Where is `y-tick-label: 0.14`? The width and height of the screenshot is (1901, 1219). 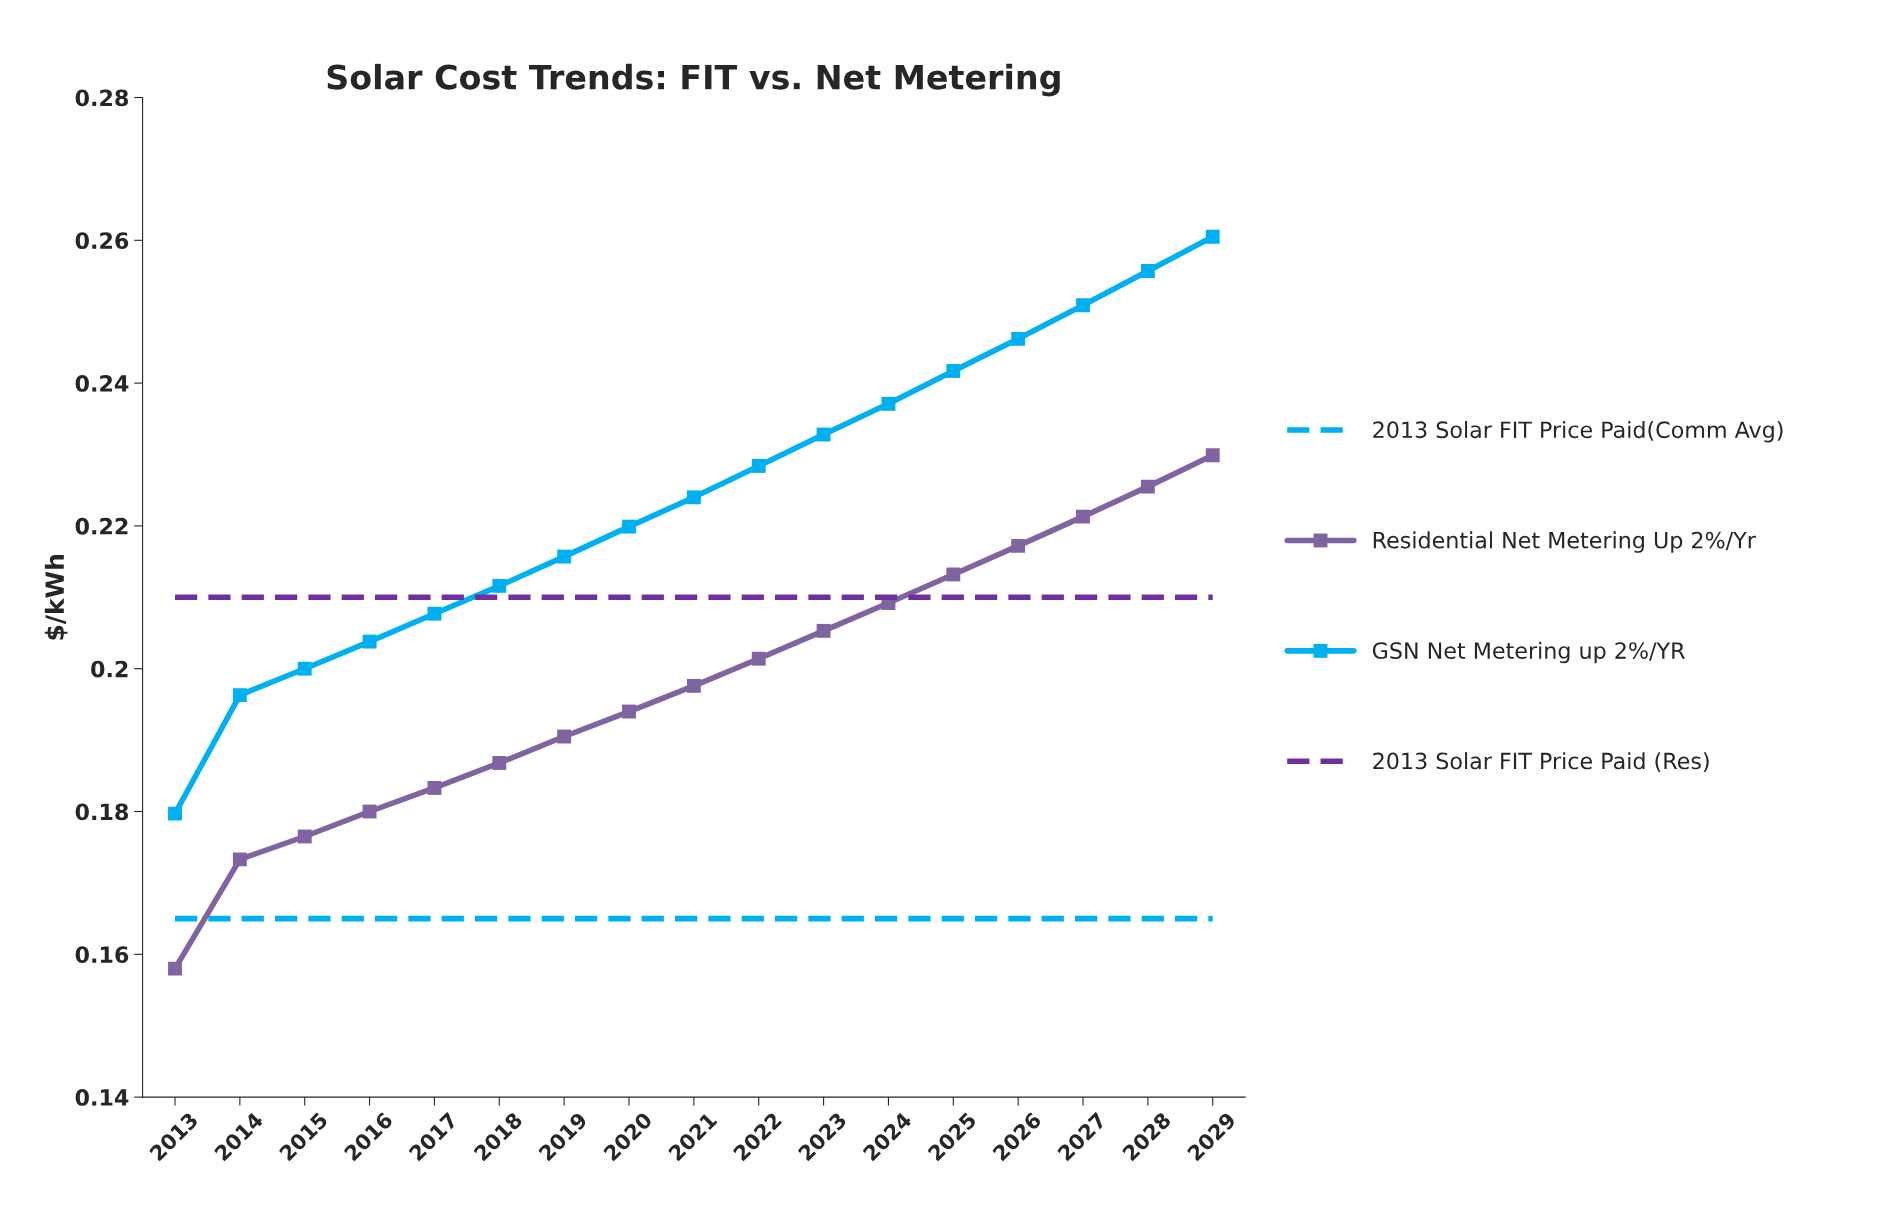
y-tick-label: 0.14 is located at coordinates (102, 1097).